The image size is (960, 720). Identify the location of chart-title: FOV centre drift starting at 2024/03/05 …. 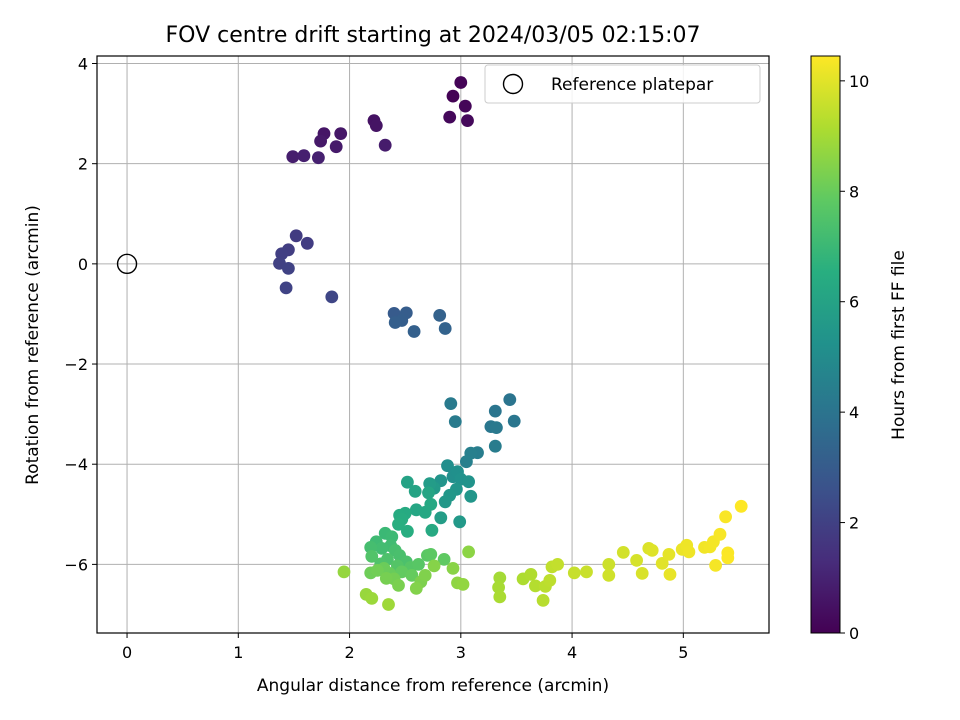
(433, 35).